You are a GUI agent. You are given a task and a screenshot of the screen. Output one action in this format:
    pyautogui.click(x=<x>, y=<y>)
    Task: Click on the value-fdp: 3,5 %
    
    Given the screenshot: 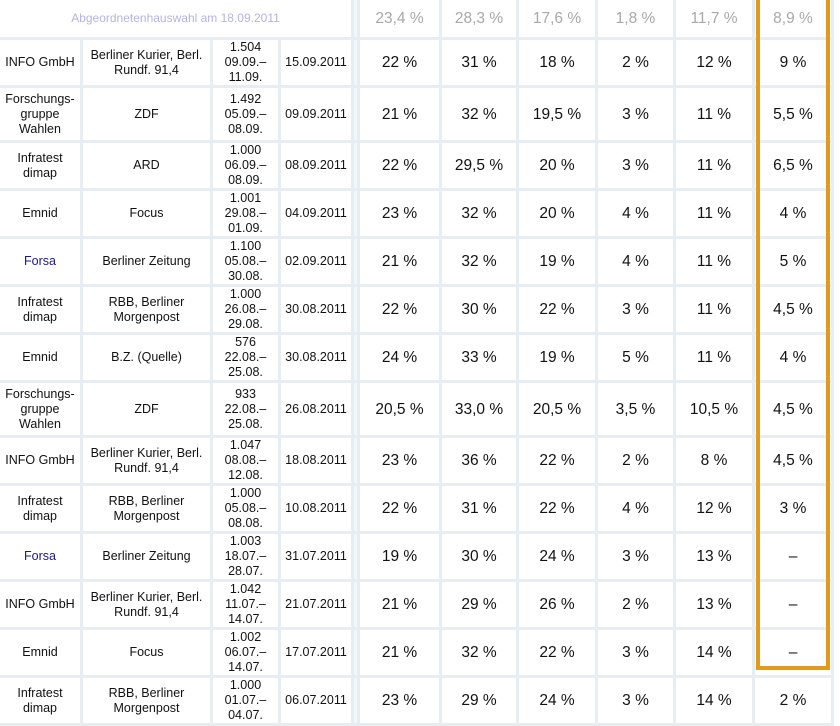 What is the action you would take?
    pyautogui.click(x=635, y=409)
    